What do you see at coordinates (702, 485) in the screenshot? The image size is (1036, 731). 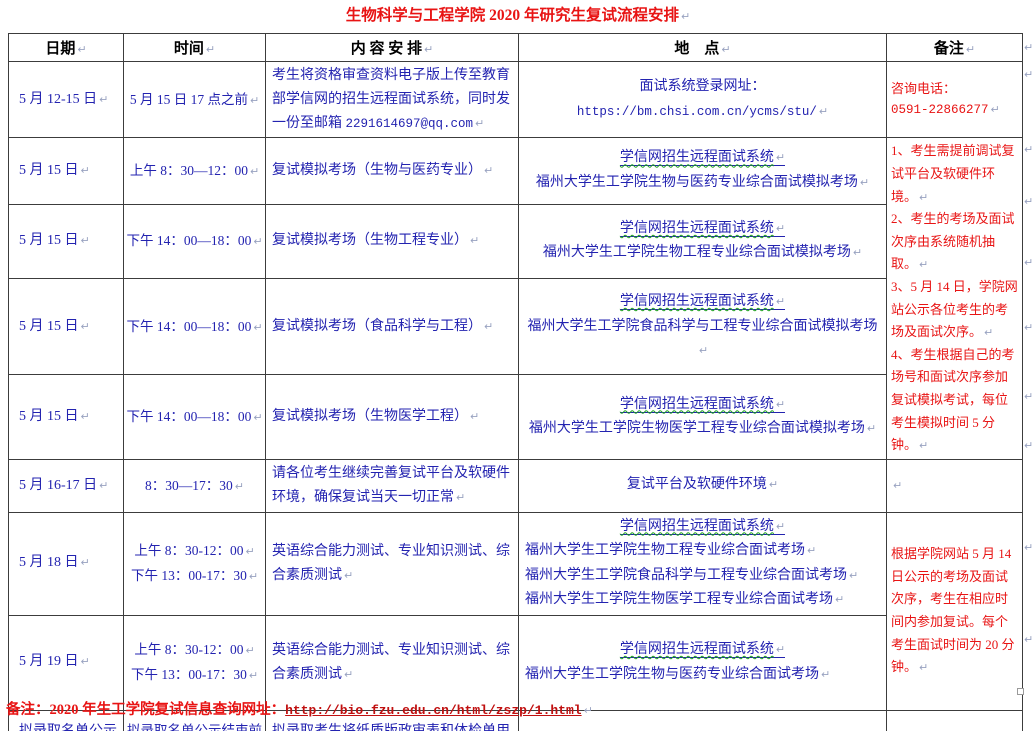 I see `location-cell: 复试平台及软硬件环境` at bounding box center [702, 485].